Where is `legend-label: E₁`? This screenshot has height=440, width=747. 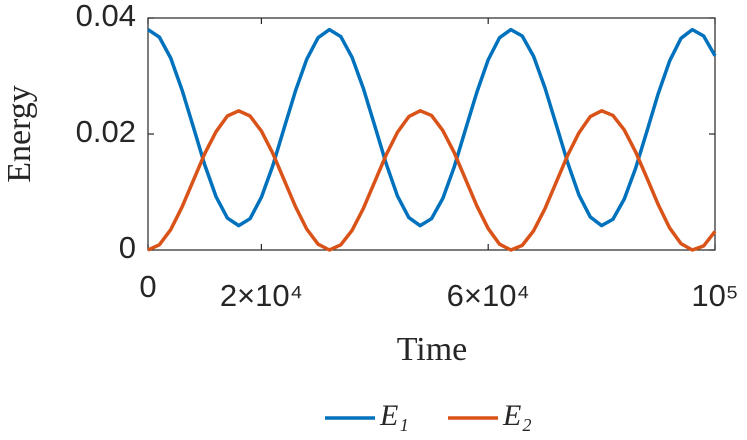 legend-label: E₁ is located at coordinates (394, 415).